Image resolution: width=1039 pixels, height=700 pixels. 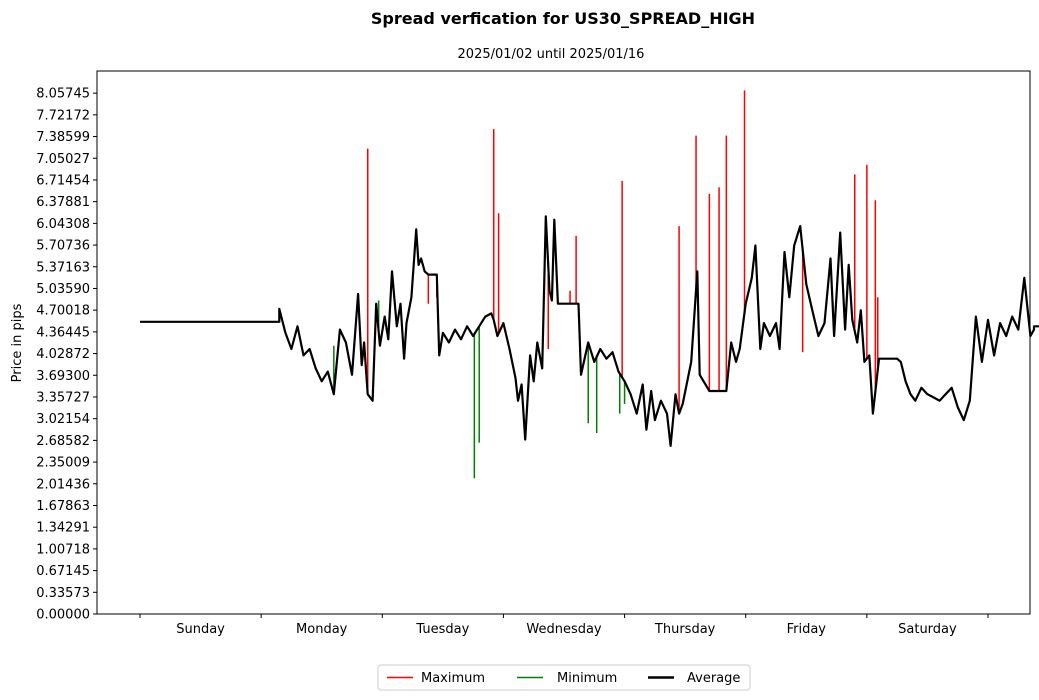 I want to click on legend-label: Minimum, so click(x=587, y=678).